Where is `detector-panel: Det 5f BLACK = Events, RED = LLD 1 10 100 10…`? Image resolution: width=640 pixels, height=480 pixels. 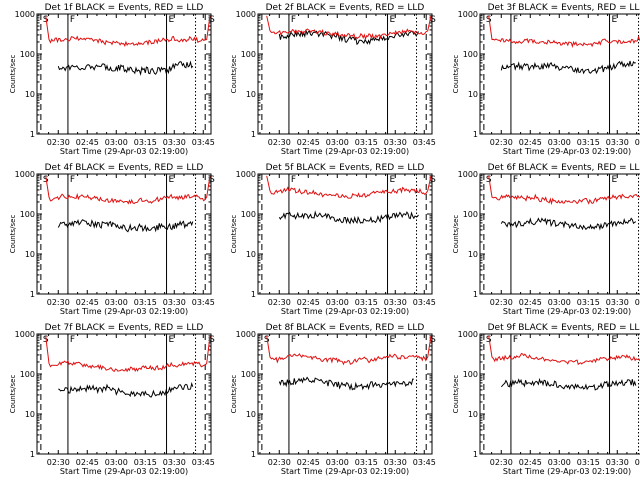 detector-panel: Det 5f BLACK = Events, RED = LLD 1 10 100 10… is located at coordinates (333, 239).